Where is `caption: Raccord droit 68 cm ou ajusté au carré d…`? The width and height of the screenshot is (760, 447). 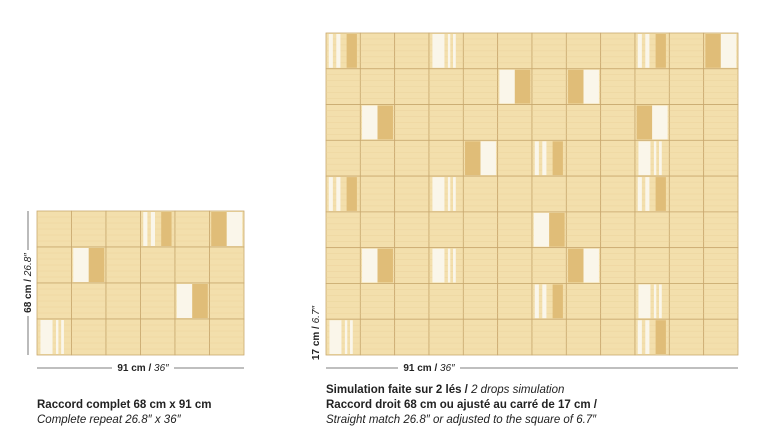
caption: Raccord droit 68 cm ou ajusté au carré d… is located at coordinates (462, 405).